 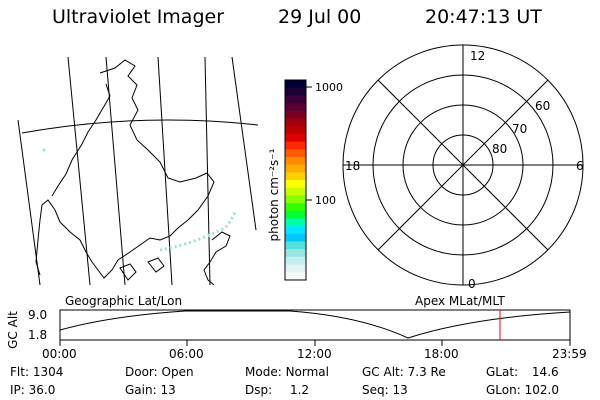 I want to click on time-tick-label: 12:00, so click(x=314, y=354).